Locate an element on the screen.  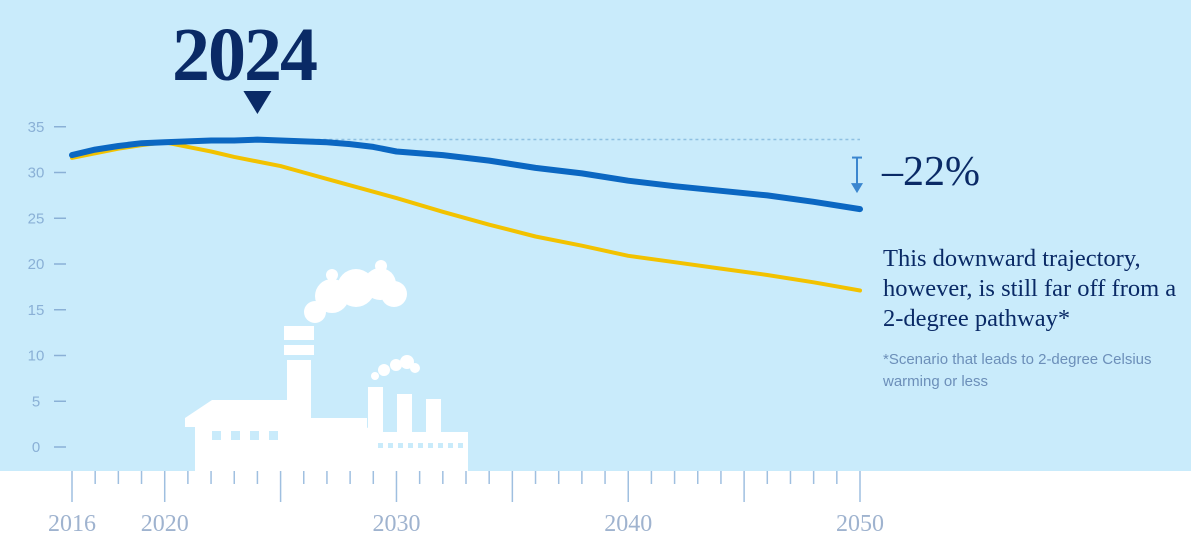
x-tick-label: 2020 is located at coordinates (165, 524).